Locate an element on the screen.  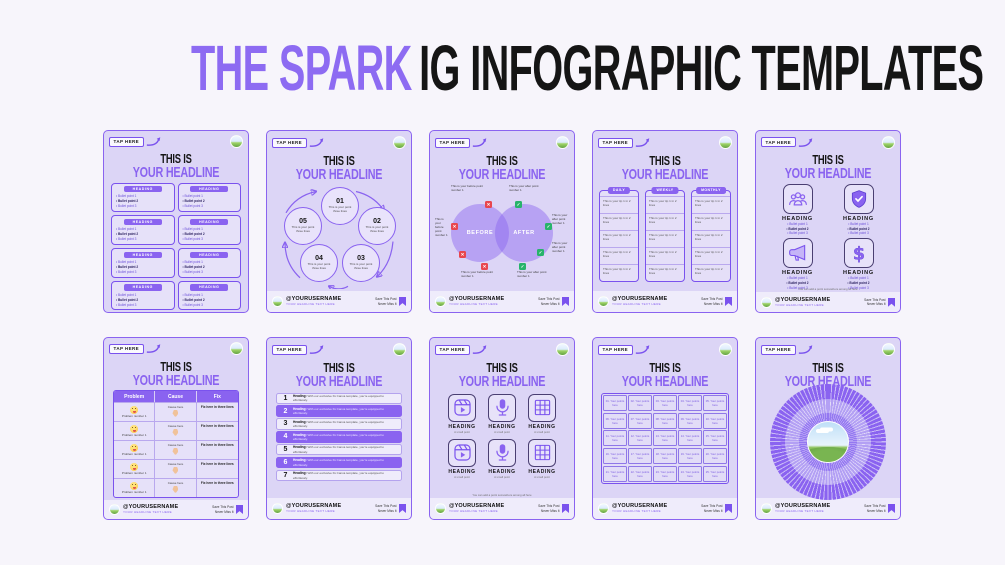
point-cell: 02. Your points here is located at coordinates (640, 402).